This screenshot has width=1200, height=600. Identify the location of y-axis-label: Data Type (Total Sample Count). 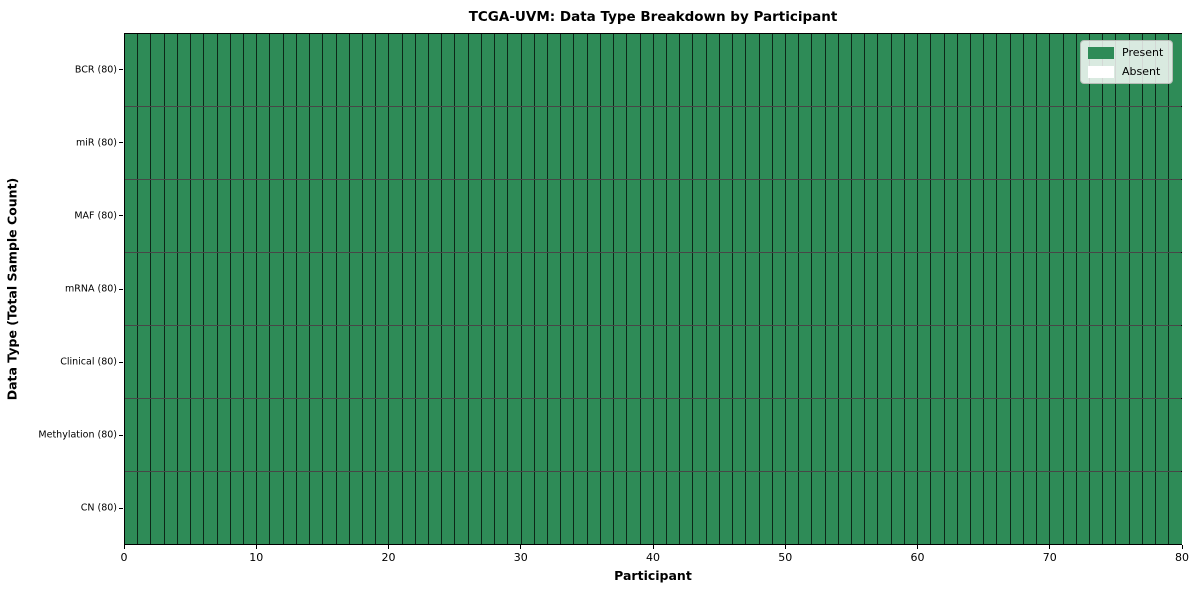
(12, 289).